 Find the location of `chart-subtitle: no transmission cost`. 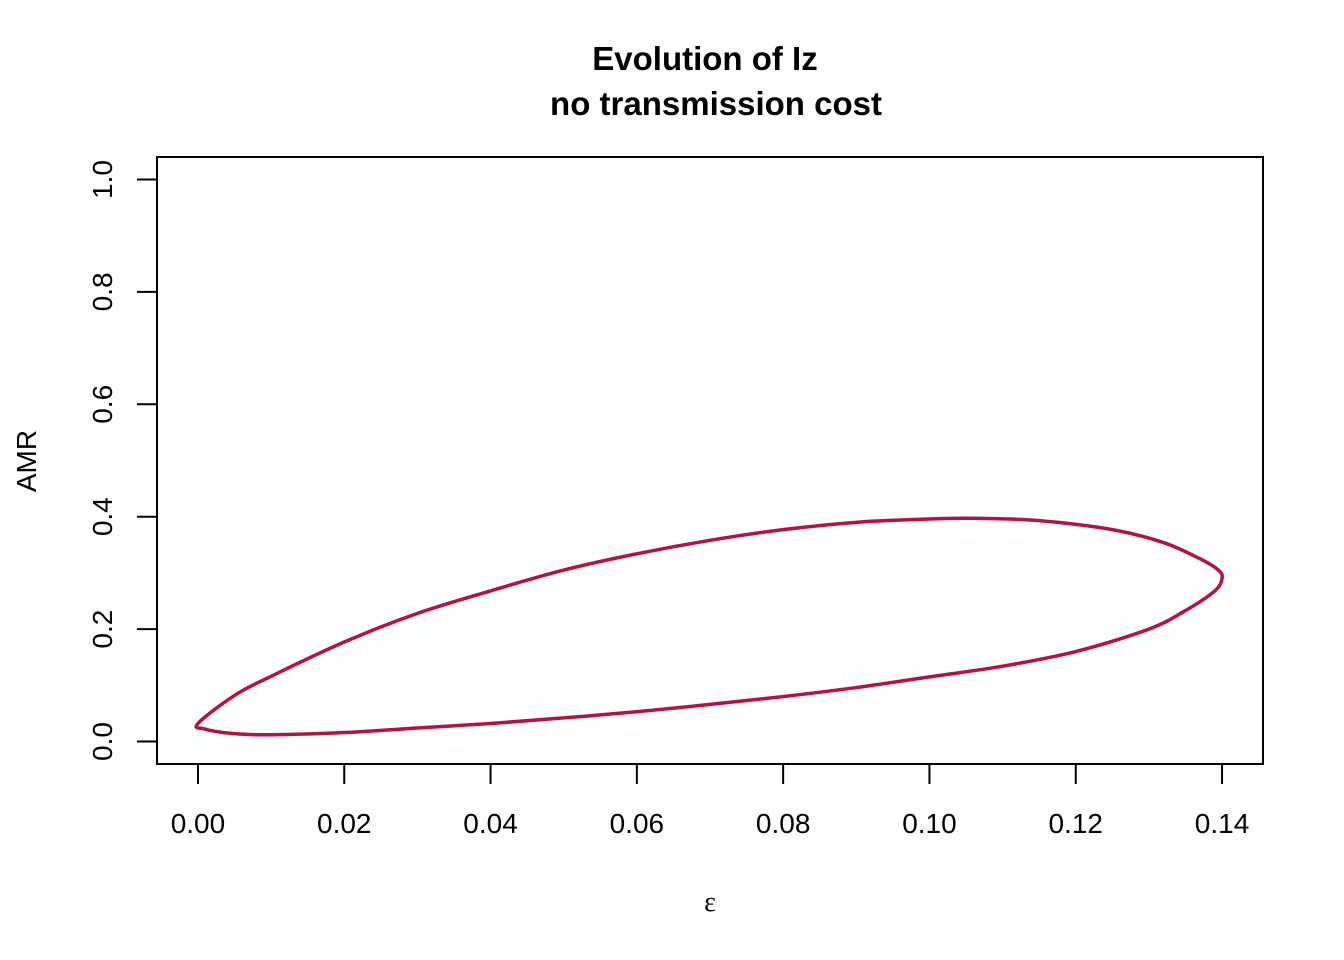

chart-subtitle: no transmission cost is located at coordinates (716, 103).